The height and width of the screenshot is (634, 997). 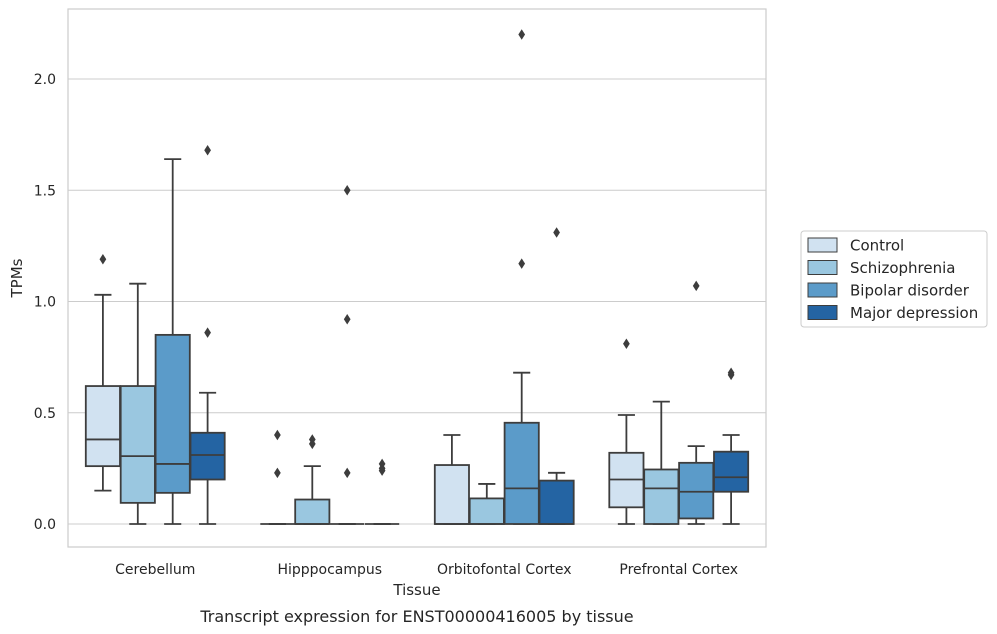 What do you see at coordinates (914, 313) in the screenshot?
I see `legend-label: Major depression` at bounding box center [914, 313].